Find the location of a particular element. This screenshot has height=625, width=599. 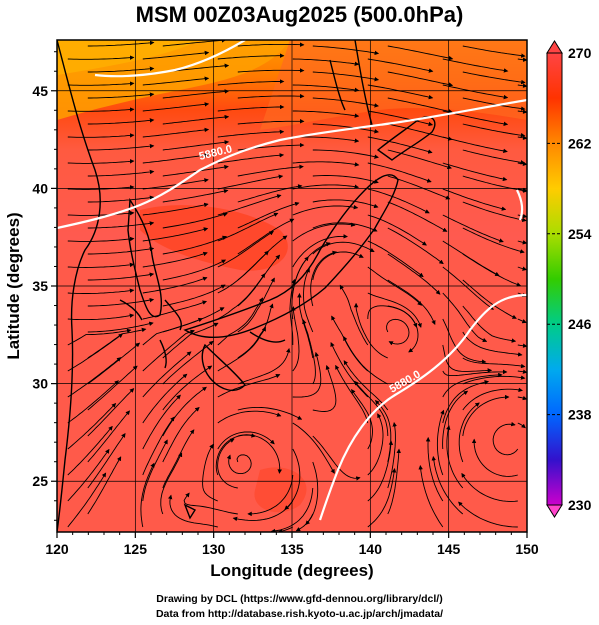

chart-title: MSM 00Z03Aug2025 (500.0hPa) is located at coordinates (299, 14).